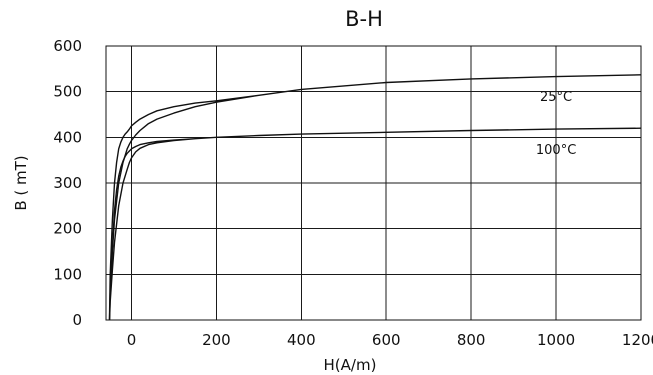 The image size is (653, 375). What do you see at coordinates (67, 229) in the screenshot?
I see `y-tick-label: 200` at bounding box center [67, 229].